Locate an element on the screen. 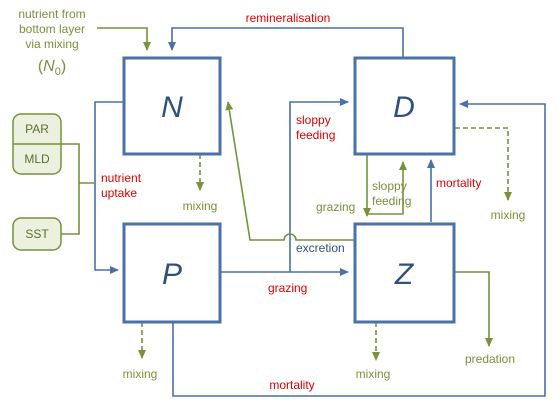 This screenshot has width=559, height=416. forcing-input-lines is located at coordinates (78, 189).